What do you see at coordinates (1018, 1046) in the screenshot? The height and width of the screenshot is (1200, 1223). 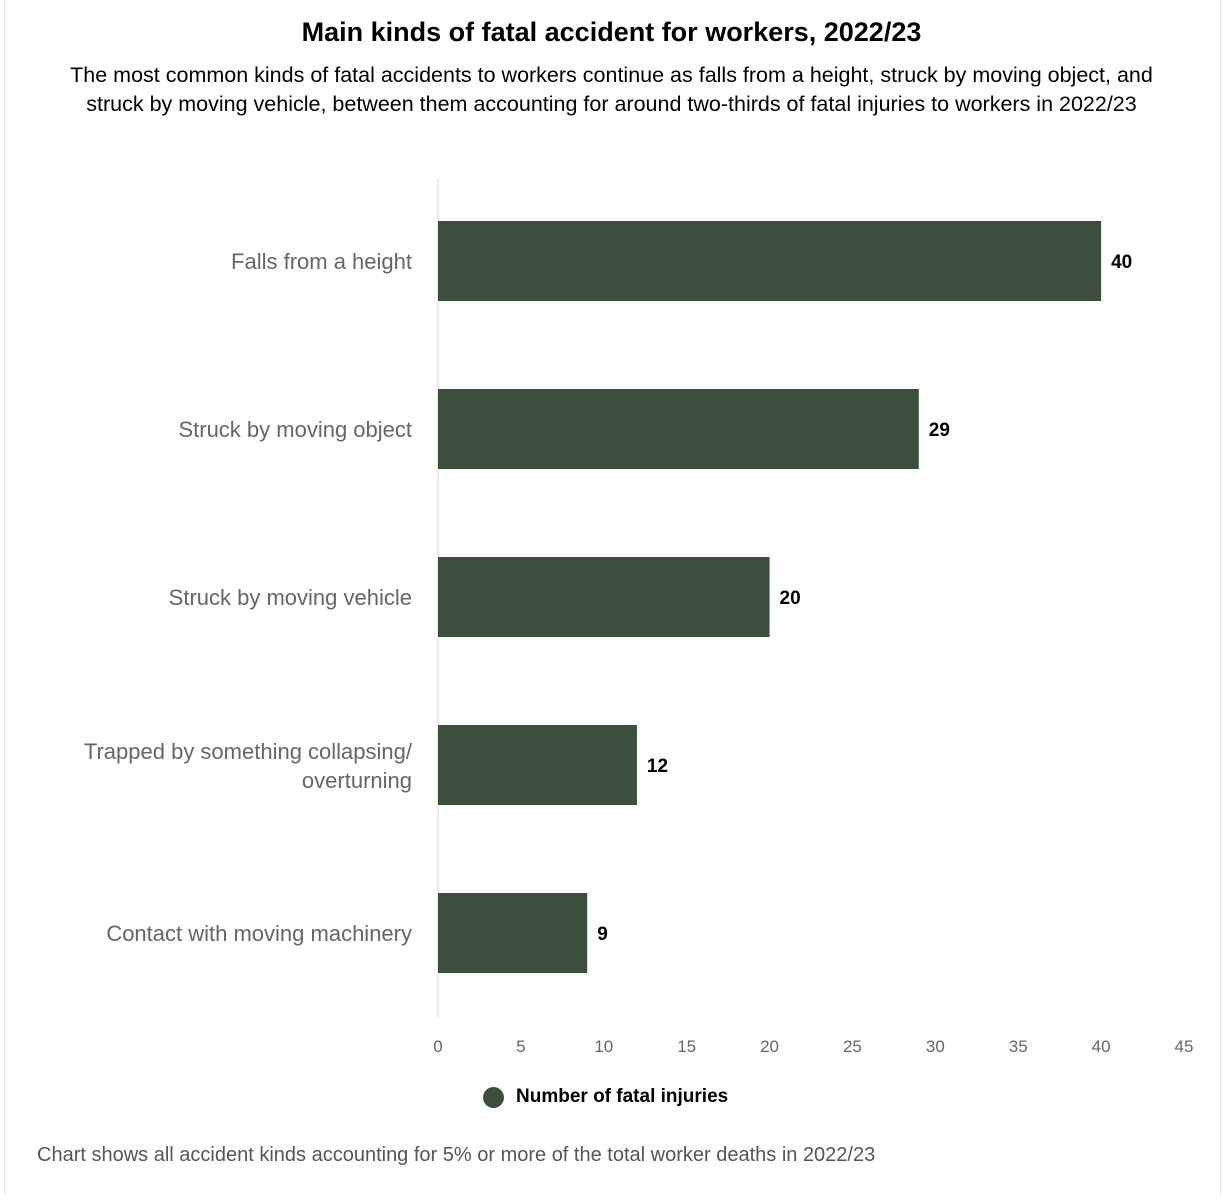 I see `x-tick-label: 35` at bounding box center [1018, 1046].